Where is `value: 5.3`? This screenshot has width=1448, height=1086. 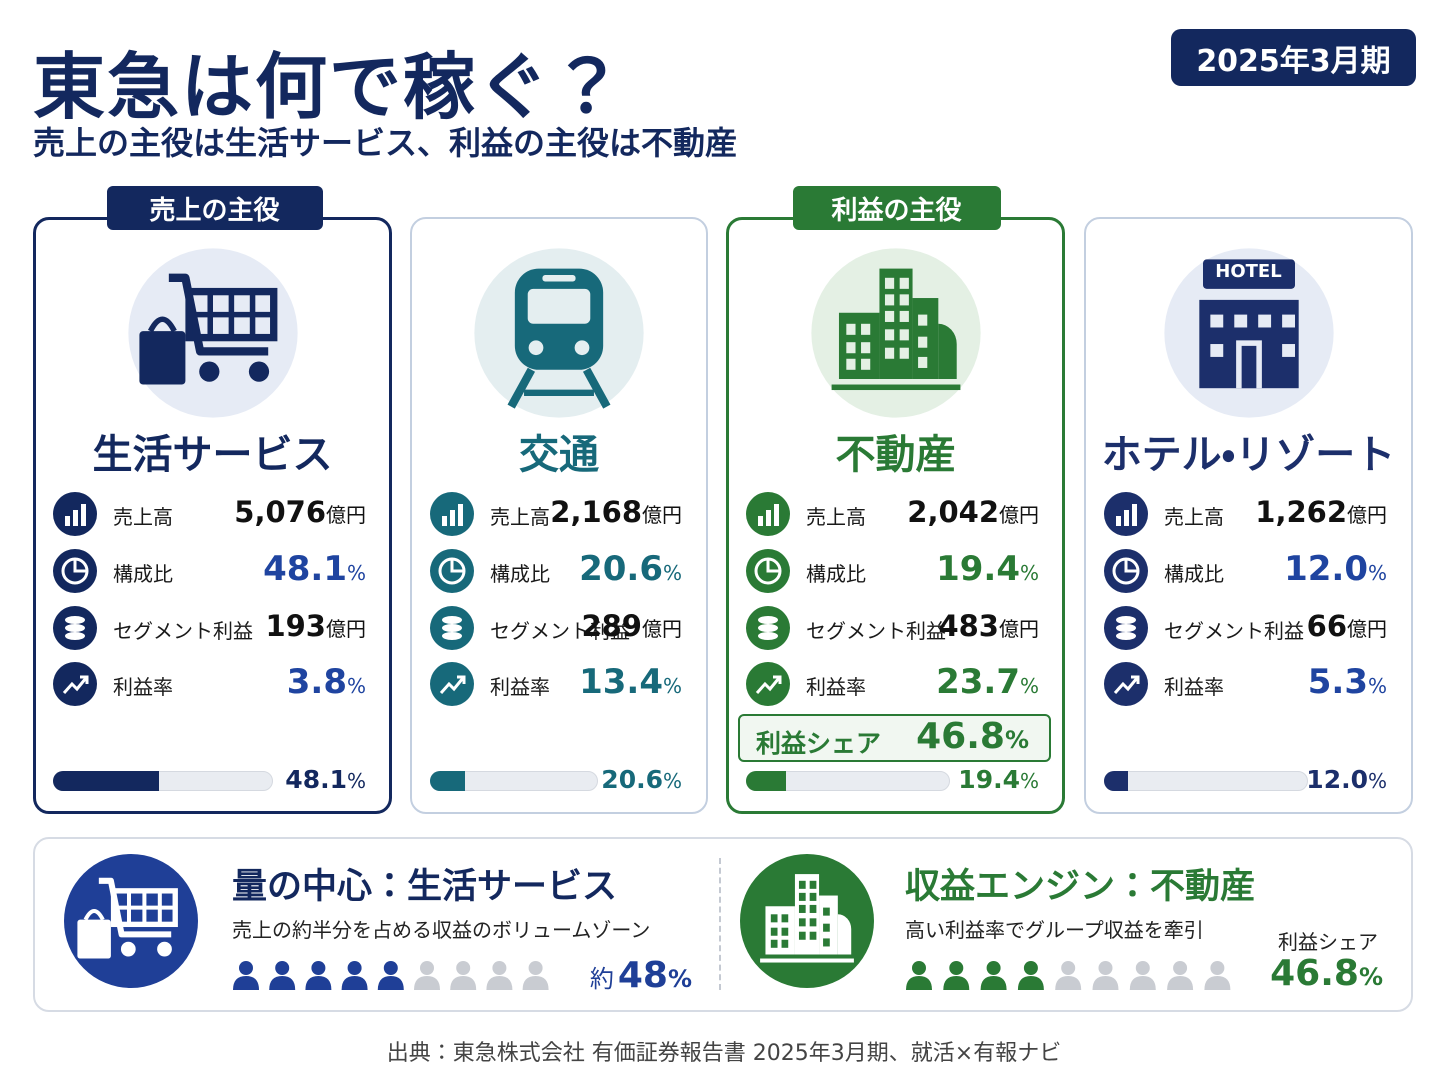 value: 5.3 is located at coordinates (1337, 682).